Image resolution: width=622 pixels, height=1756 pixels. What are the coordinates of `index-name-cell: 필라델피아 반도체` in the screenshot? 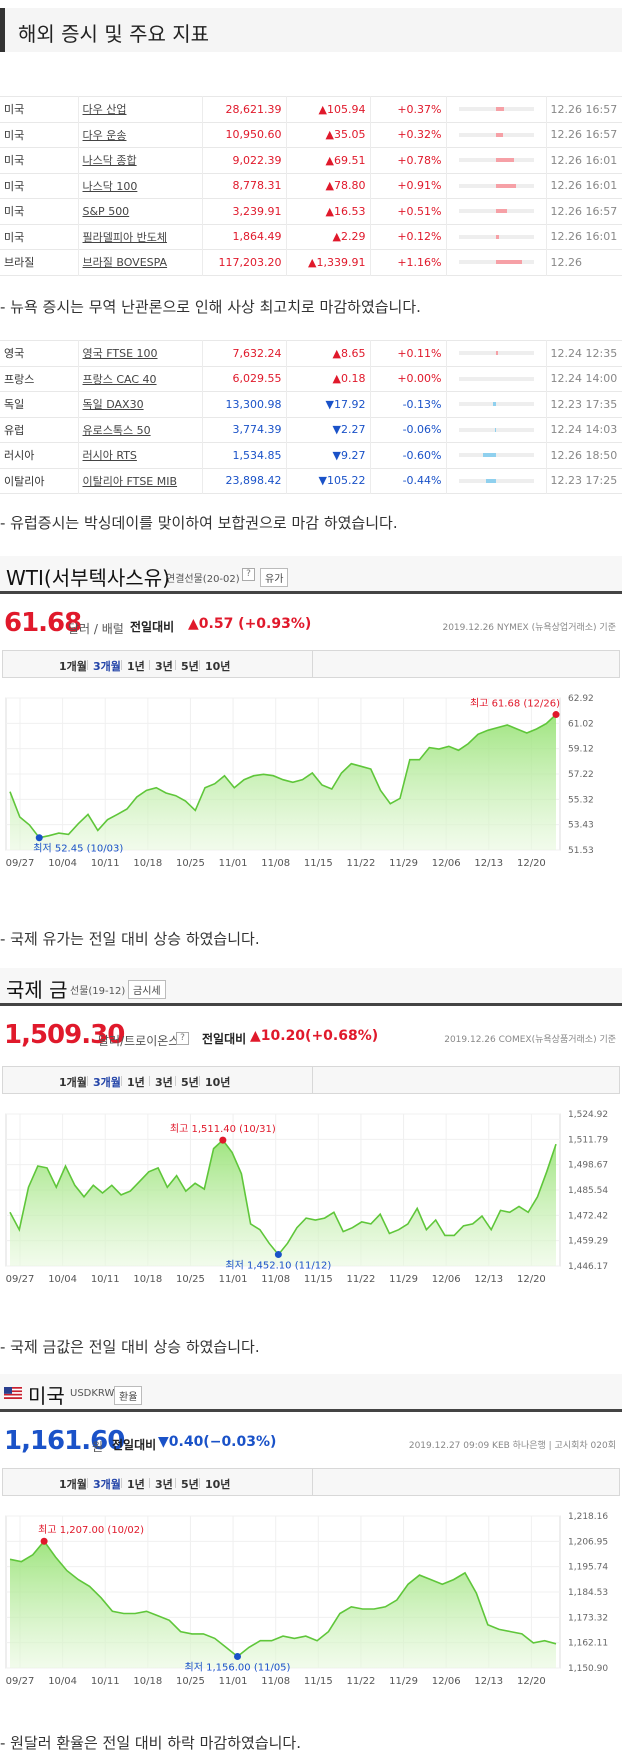 It's located at (140, 237).